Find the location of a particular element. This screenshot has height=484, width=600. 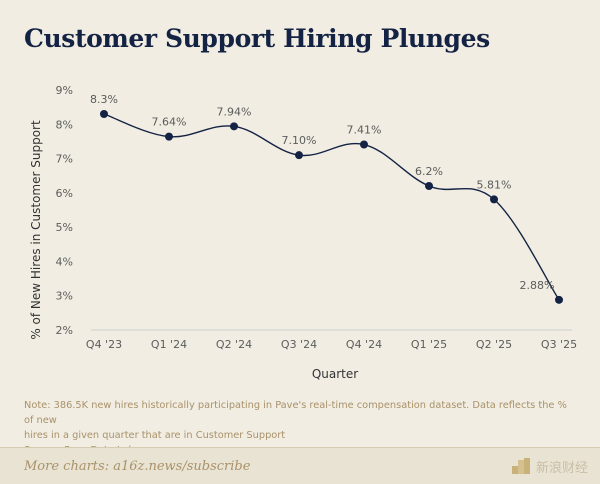

x-tick-label: Q1 '25 is located at coordinates (429, 344).